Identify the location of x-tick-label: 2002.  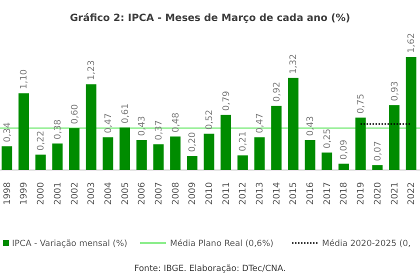
(75, 193).